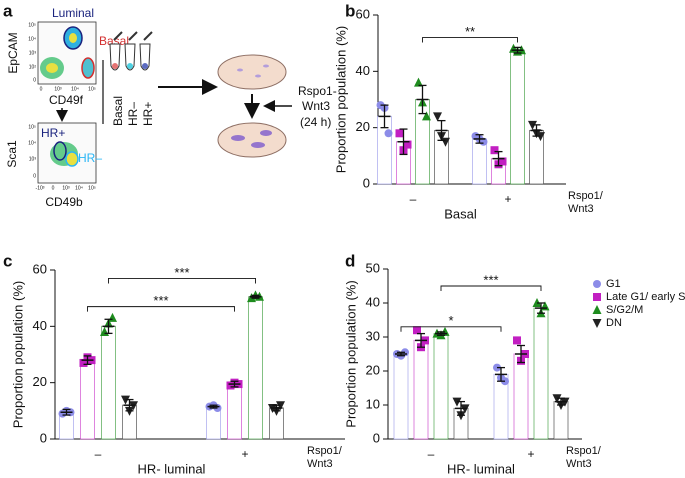 This screenshot has height=478, width=685. I want to click on treatment-label: (24 h), so click(315, 122).